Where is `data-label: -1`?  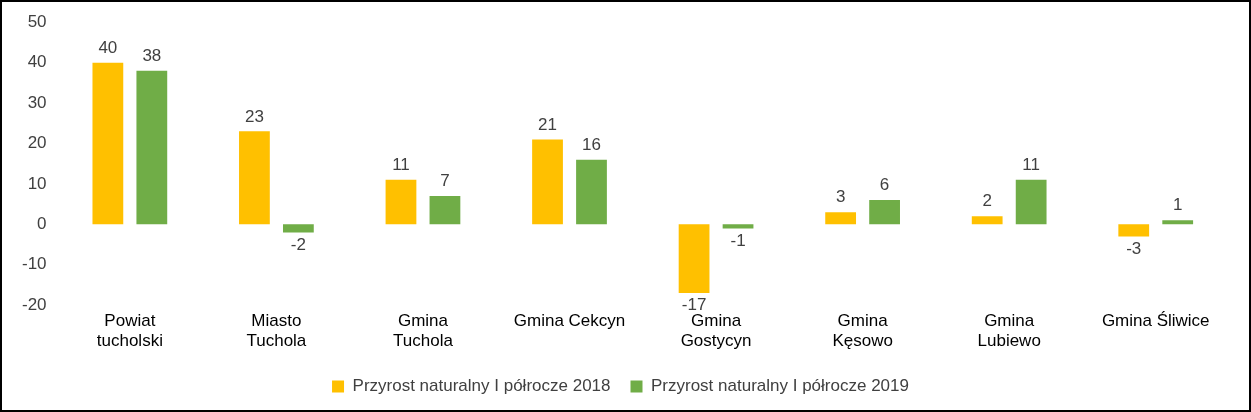
data-label: -1 is located at coordinates (738, 240).